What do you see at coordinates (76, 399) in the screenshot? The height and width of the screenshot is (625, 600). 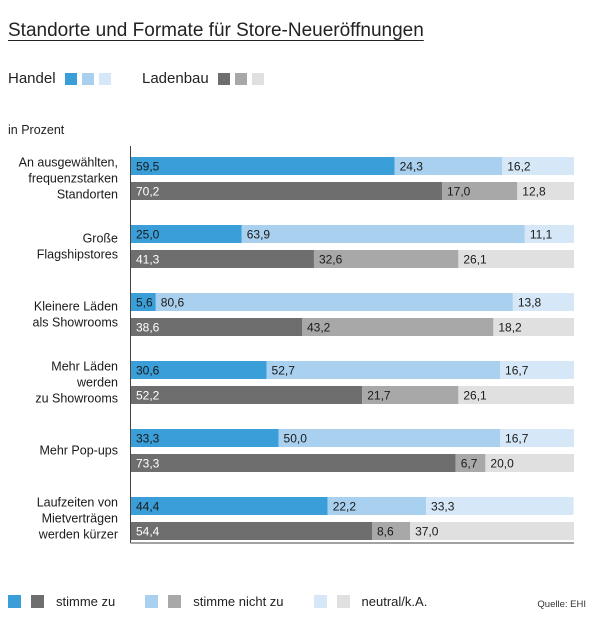 I see `category-label: zu Showrooms` at bounding box center [76, 399].